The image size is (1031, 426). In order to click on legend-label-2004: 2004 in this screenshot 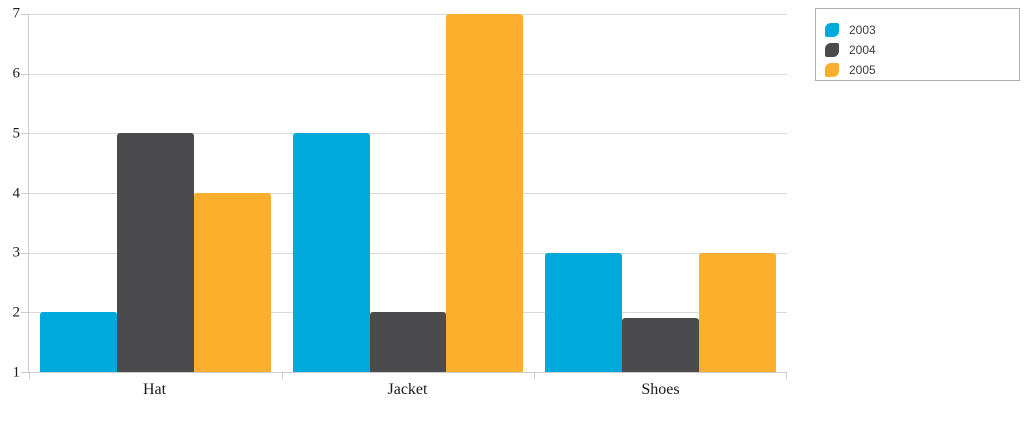, I will do `click(862, 50)`.